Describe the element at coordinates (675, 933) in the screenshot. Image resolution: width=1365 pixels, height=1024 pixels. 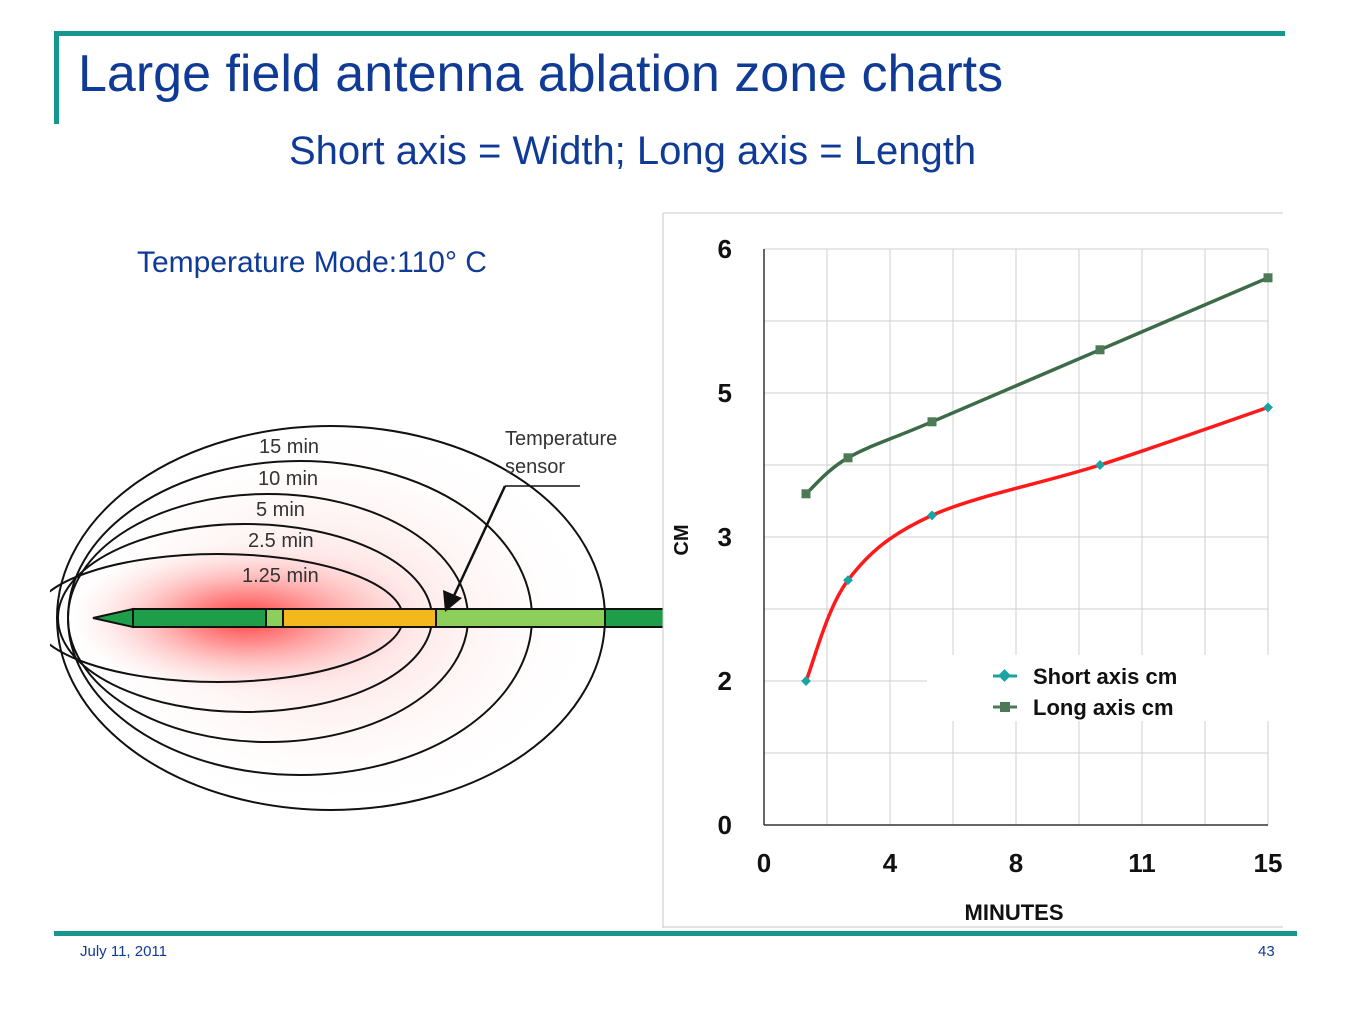
I see `bottom-accent-bar` at that location.